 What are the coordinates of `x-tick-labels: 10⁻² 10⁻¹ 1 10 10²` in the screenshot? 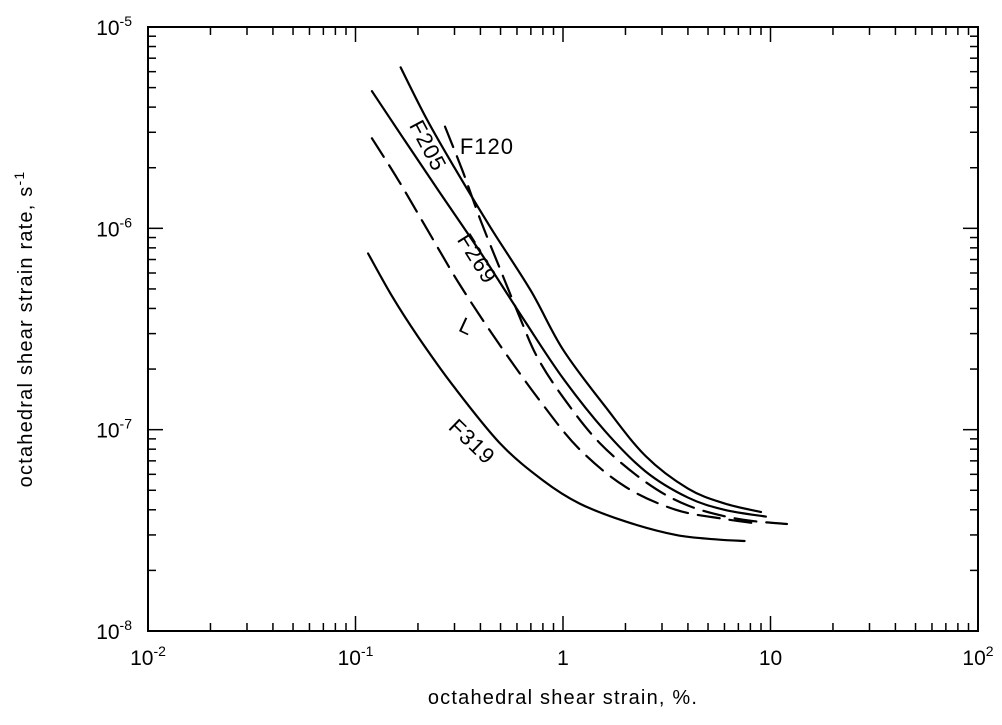 It's located at (562, 656).